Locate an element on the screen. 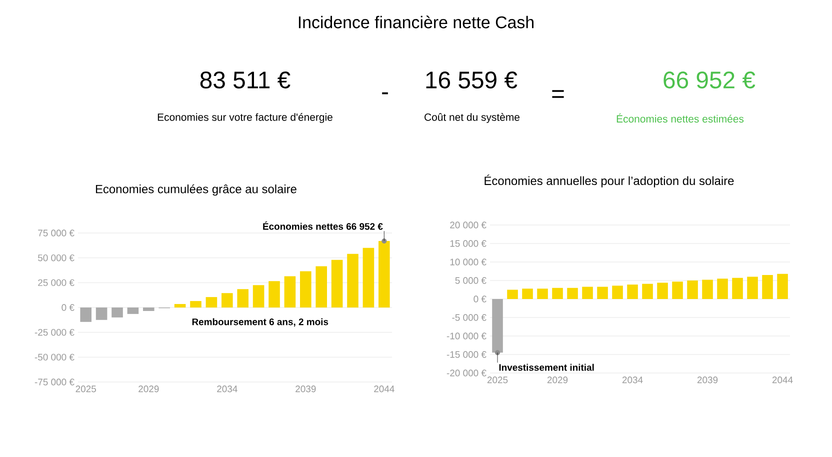 Image resolution: width=832 pixels, height=457 pixels. y-tick-label: 15 000 € is located at coordinates (468, 243).